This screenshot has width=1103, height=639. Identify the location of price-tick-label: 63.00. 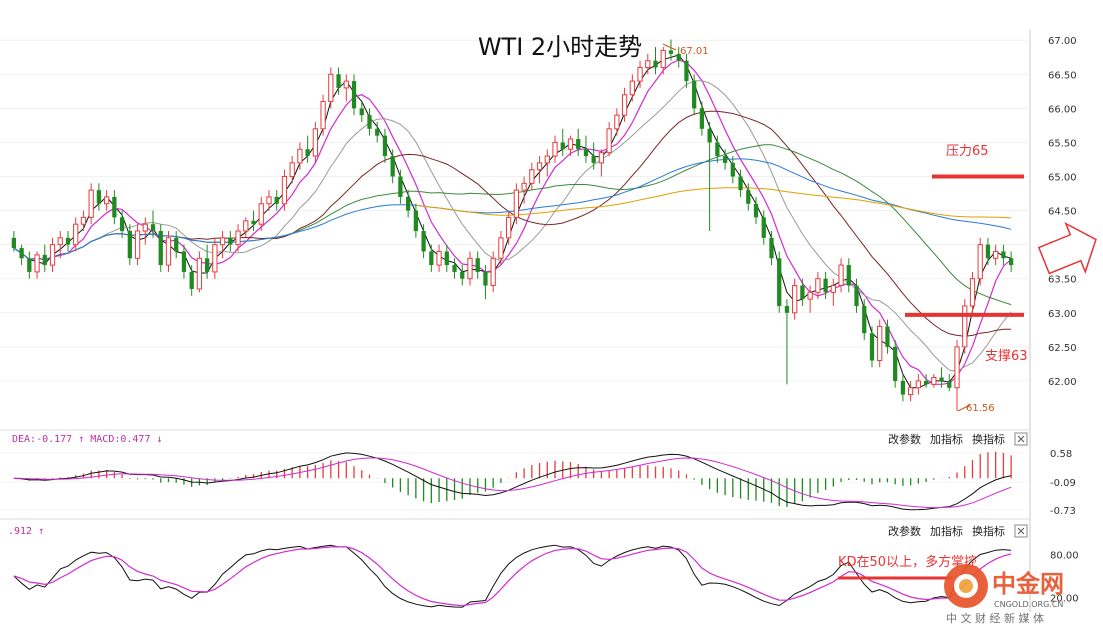
(1062, 314).